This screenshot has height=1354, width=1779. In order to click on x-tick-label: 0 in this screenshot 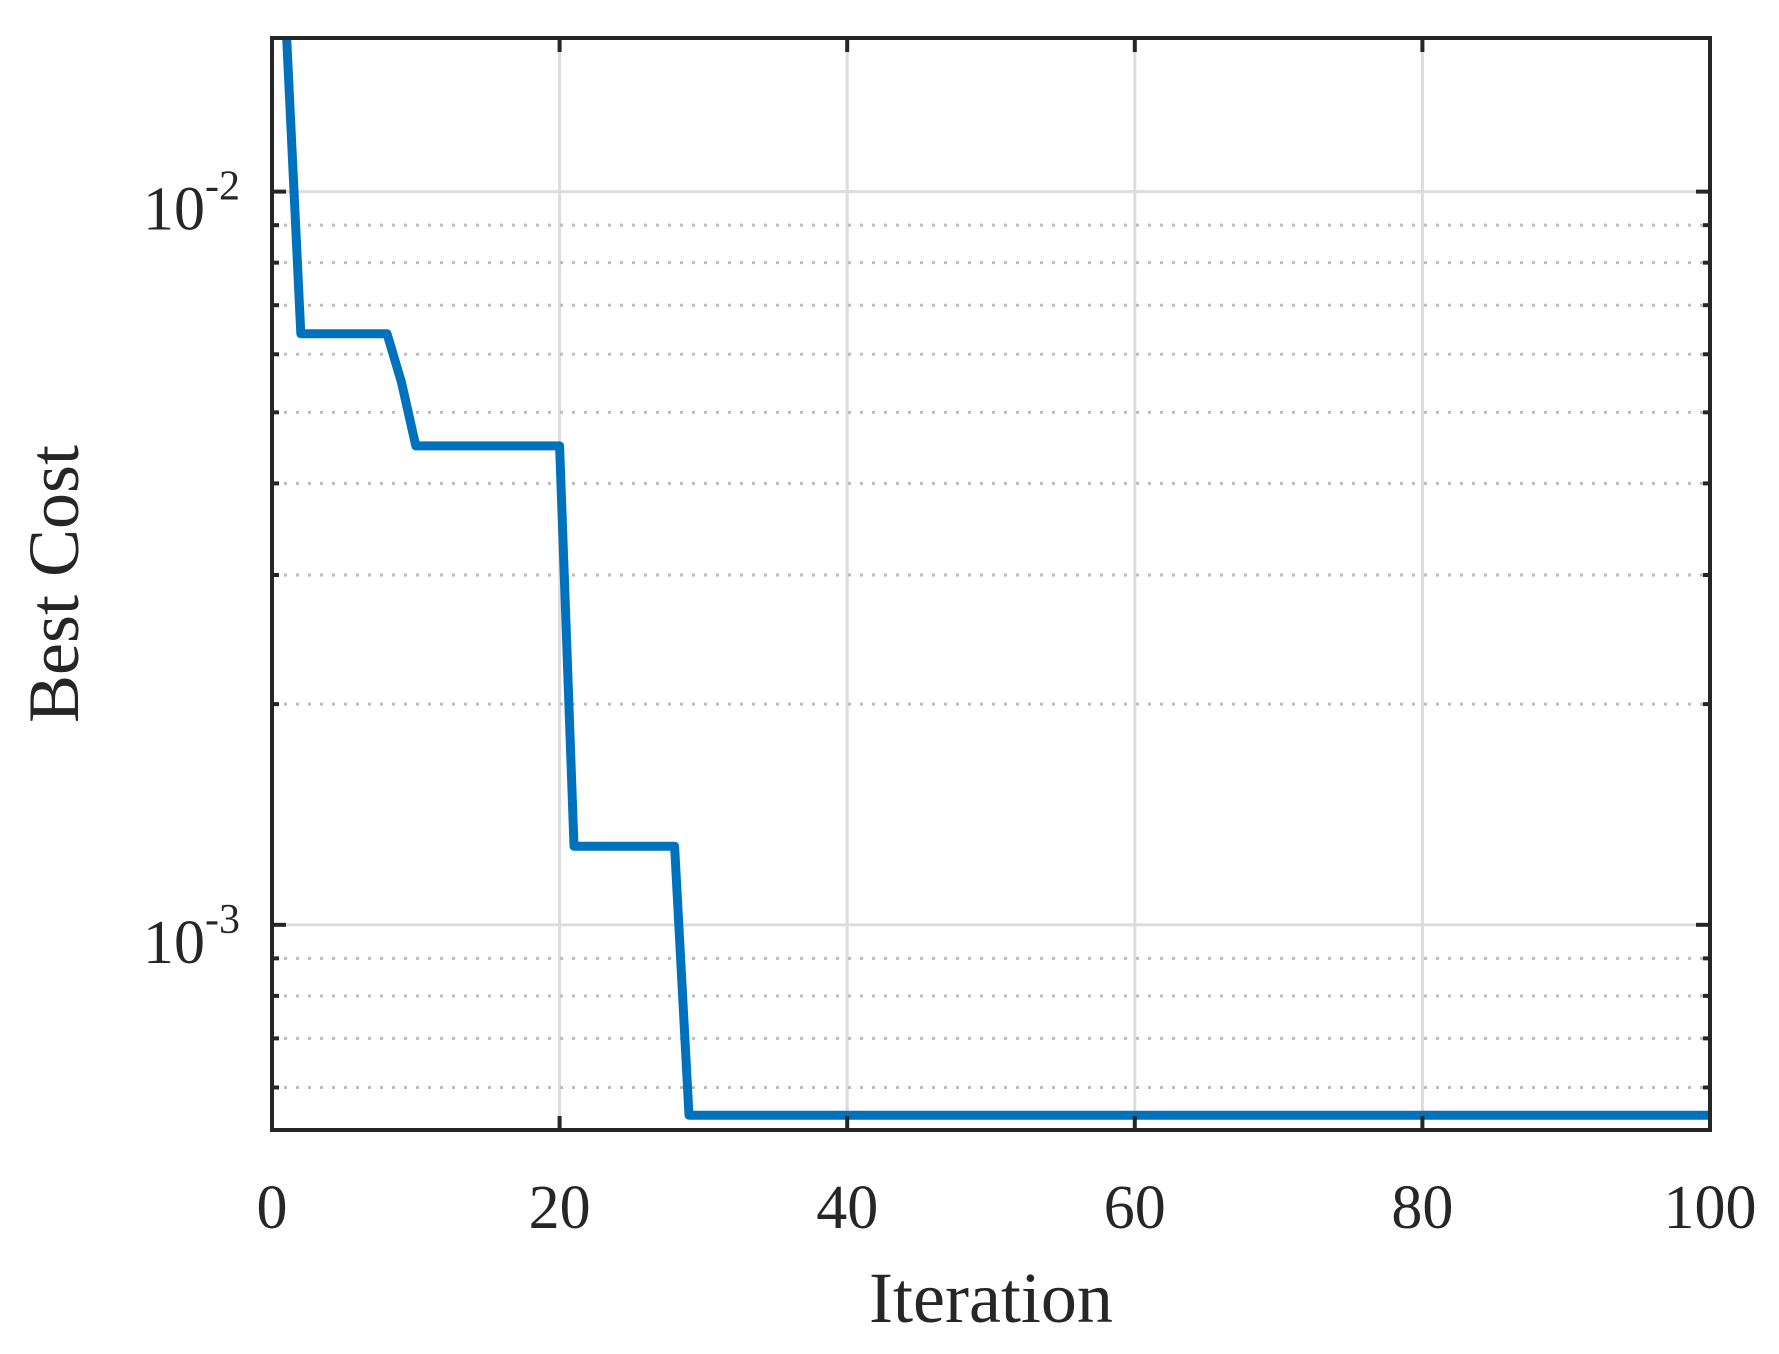, I will do `click(272, 1208)`.